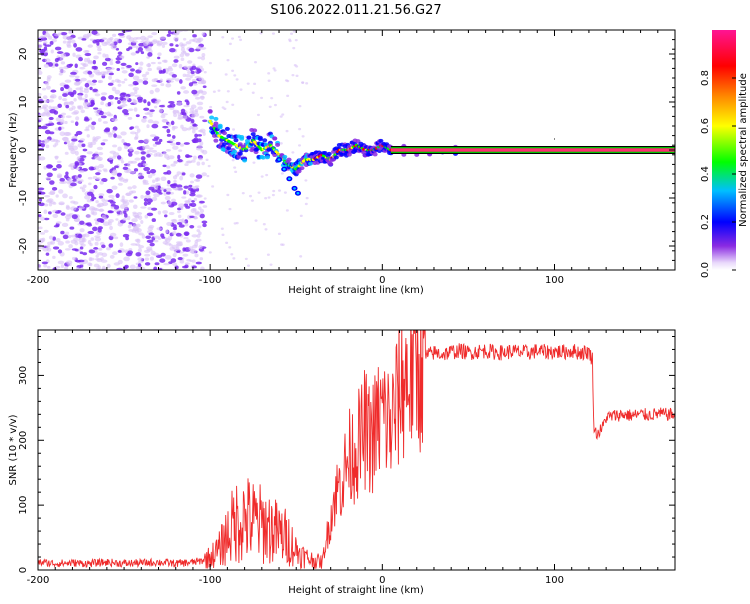  Describe the element at coordinates (705, 126) in the screenshot. I see `colorbar-tick-label: 0.6` at that location.